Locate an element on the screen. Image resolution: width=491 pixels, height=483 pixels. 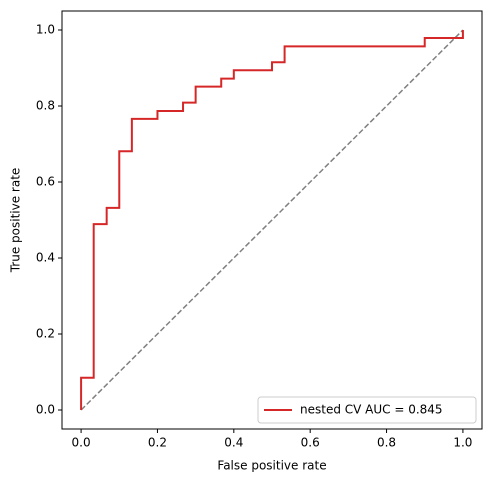
y-tick-label: 1.0 is located at coordinates (45, 30).